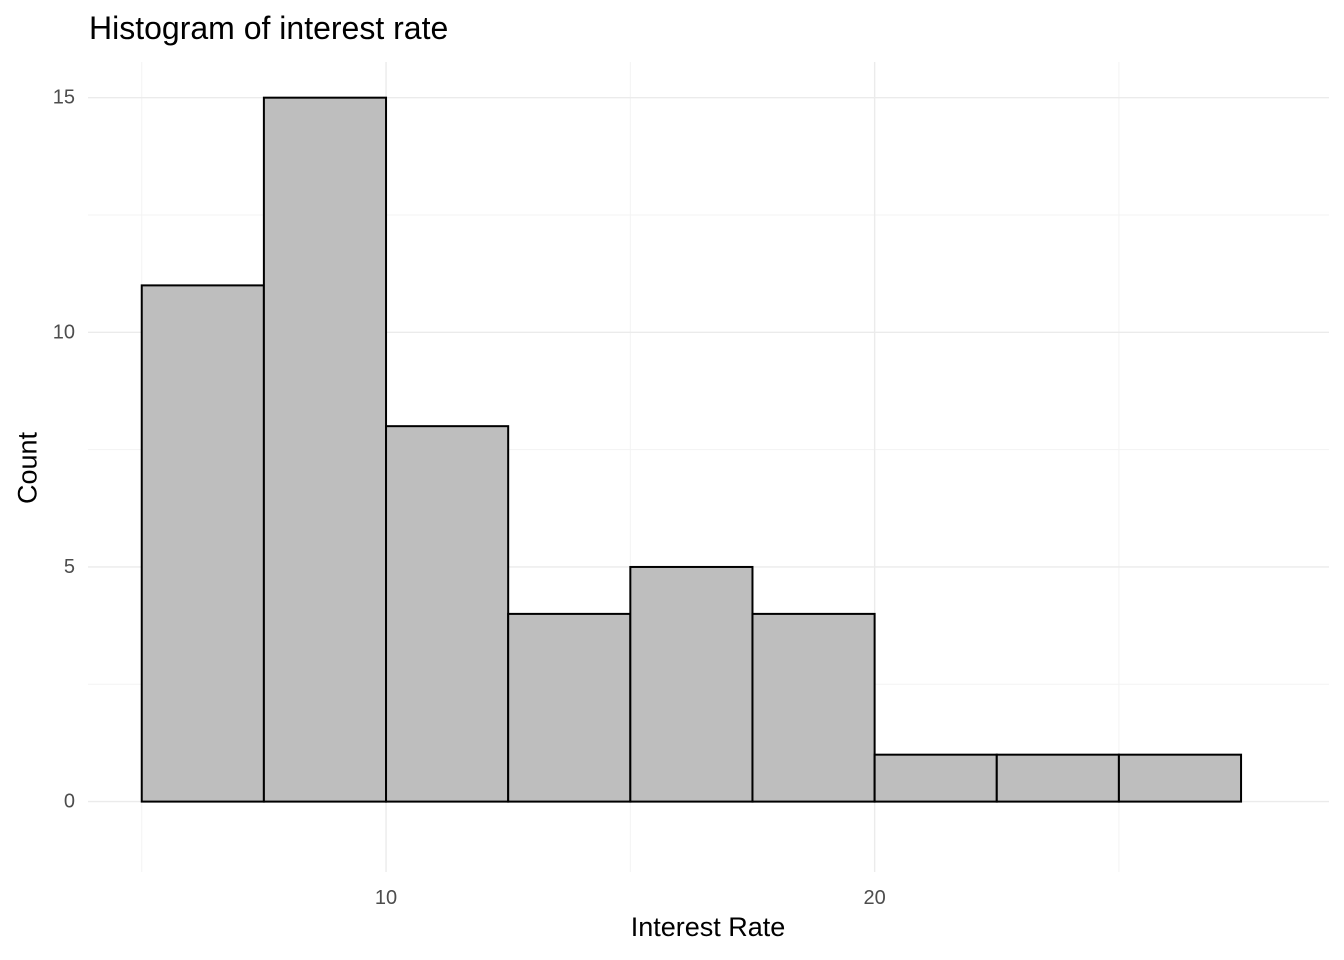 This screenshot has height=960, width=1344. What do you see at coordinates (69, 567) in the screenshot?
I see `y-tick-label: 5` at bounding box center [69, 567].